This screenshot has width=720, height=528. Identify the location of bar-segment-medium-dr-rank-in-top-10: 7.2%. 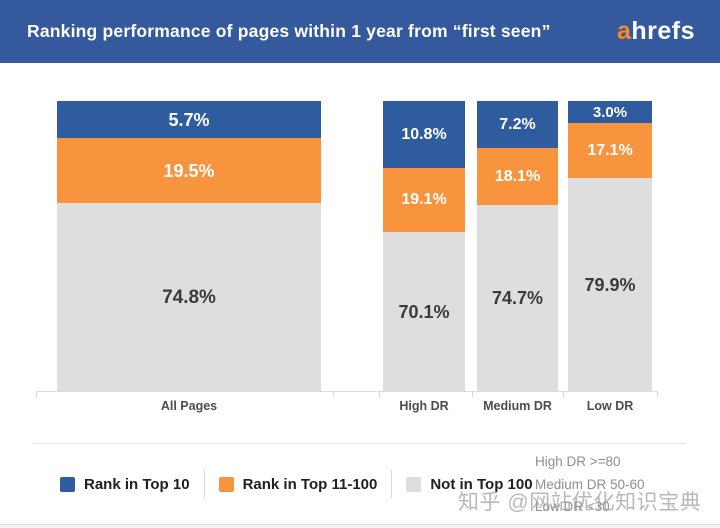
(517, 124).